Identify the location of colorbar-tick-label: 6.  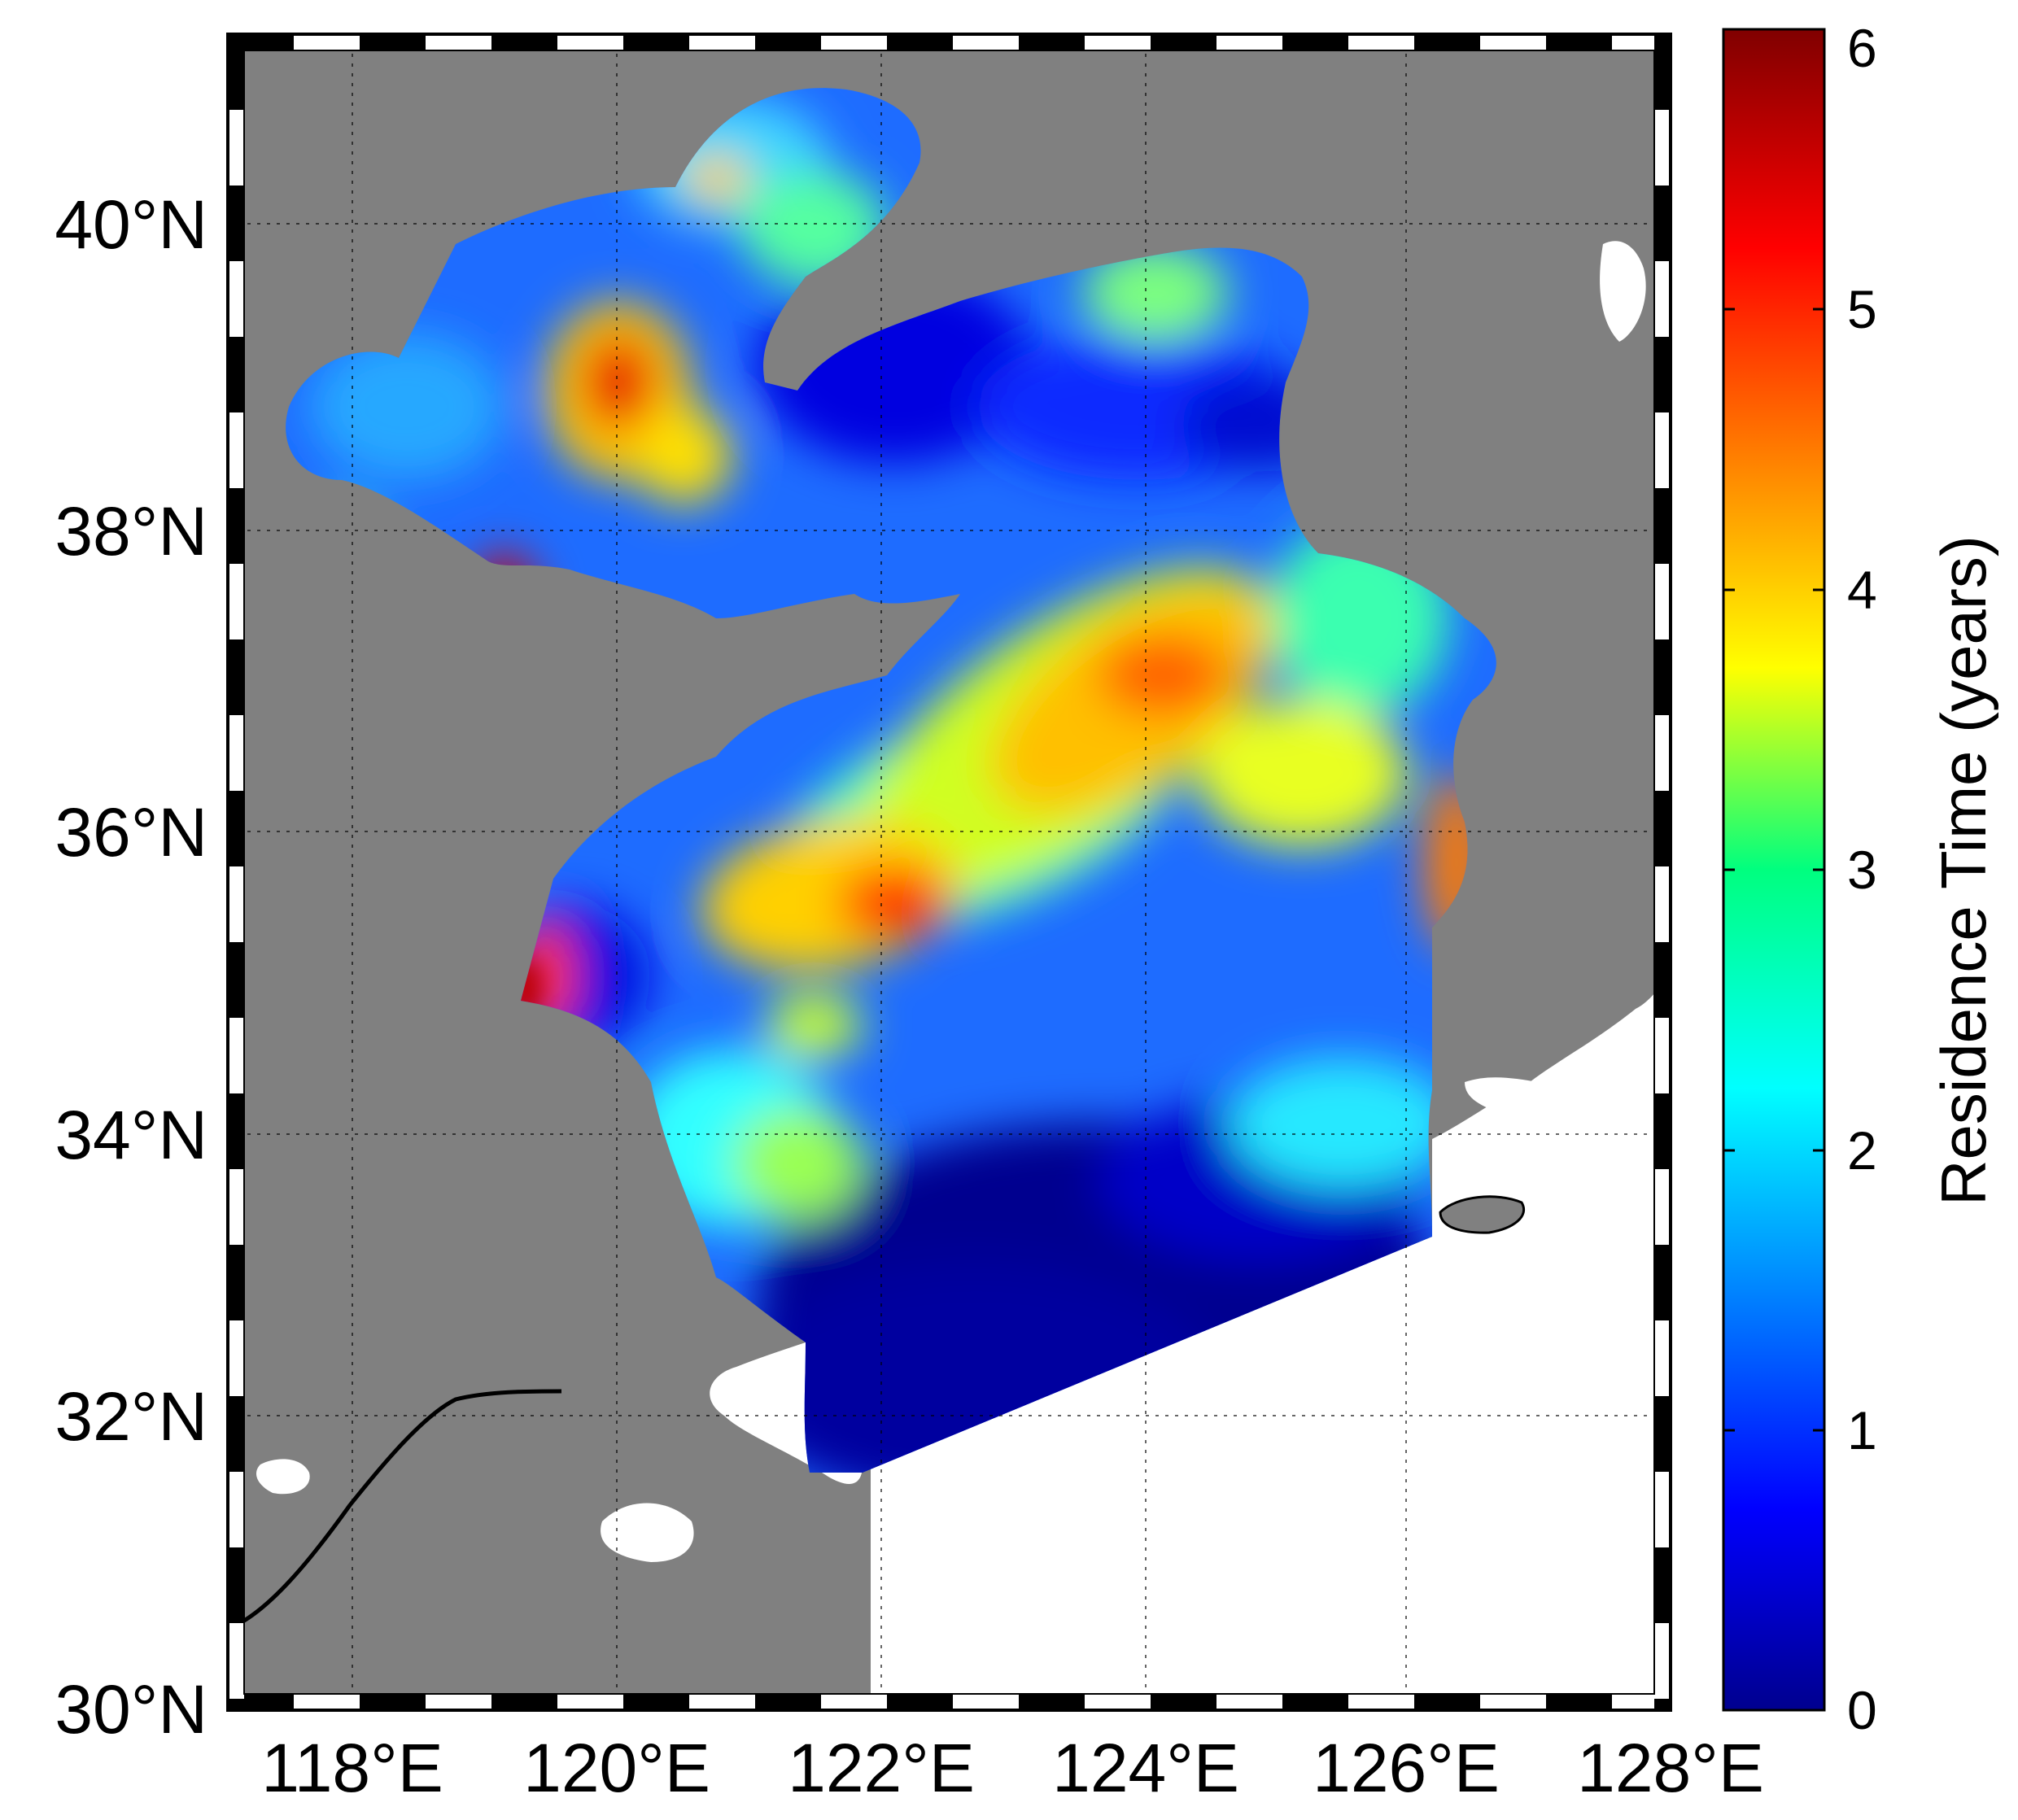
(1862, 48).